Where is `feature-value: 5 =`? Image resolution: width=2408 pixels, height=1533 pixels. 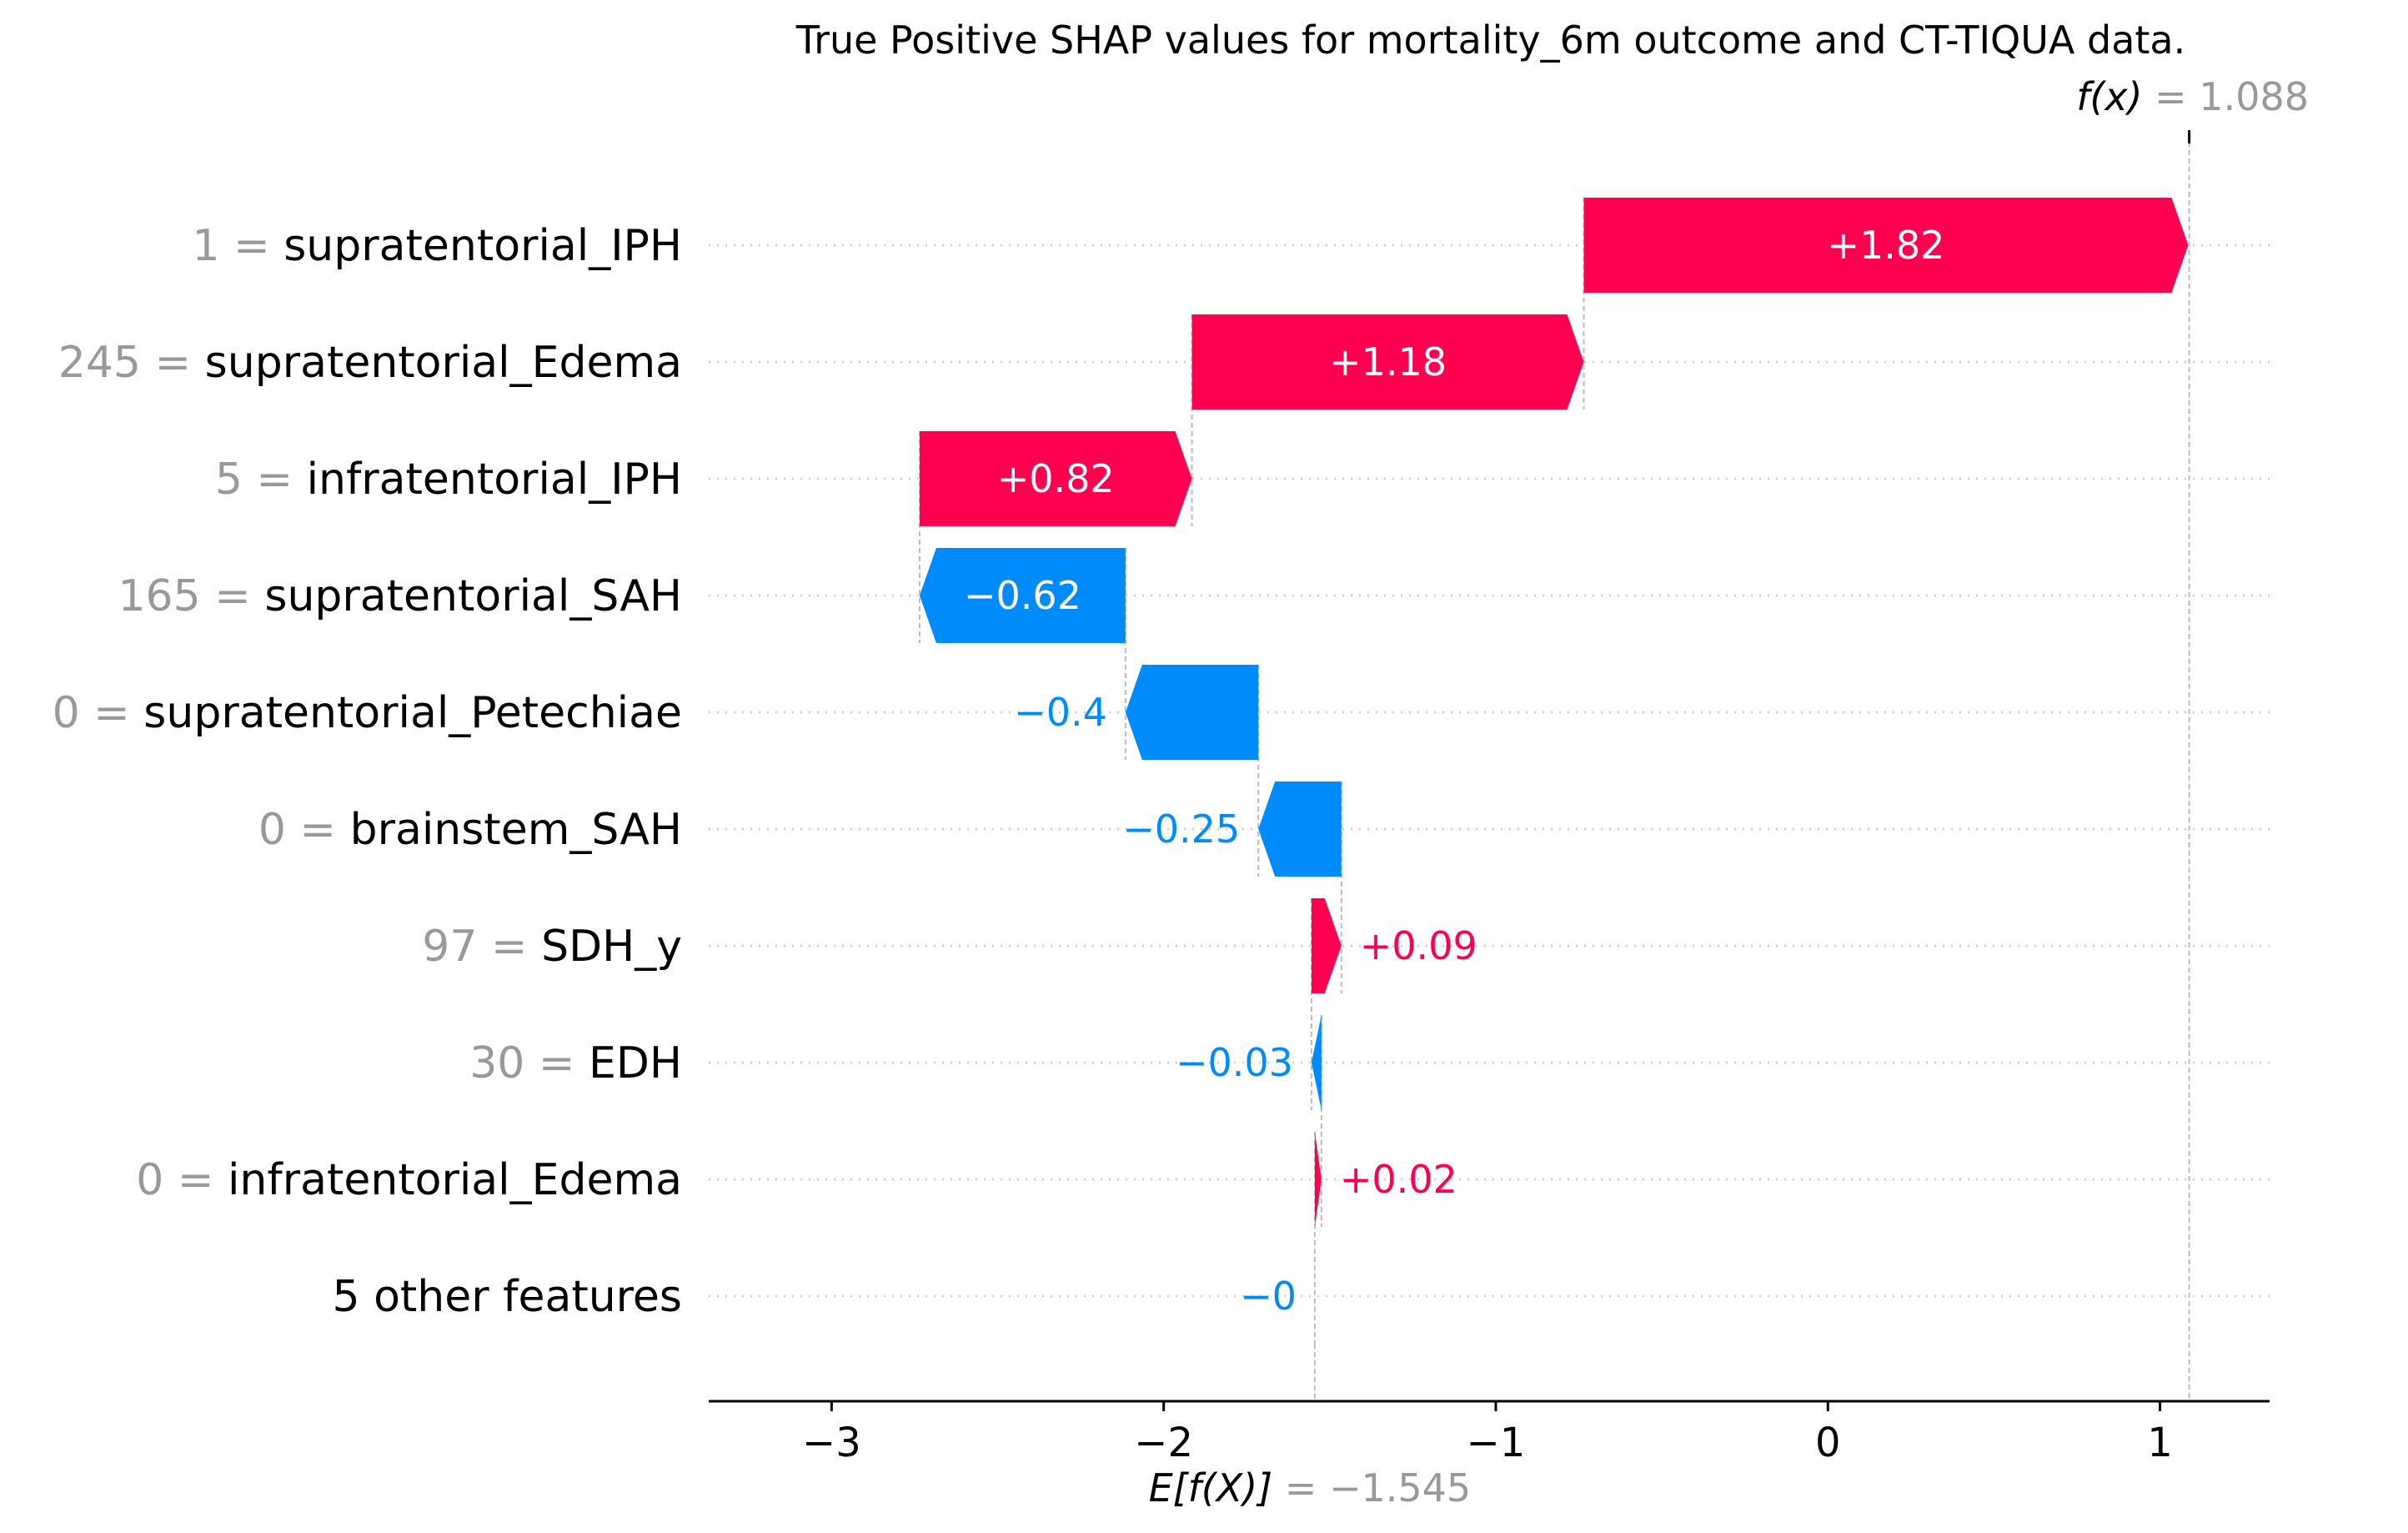 feature-value: 5 = is located at coordinates (261, 480).